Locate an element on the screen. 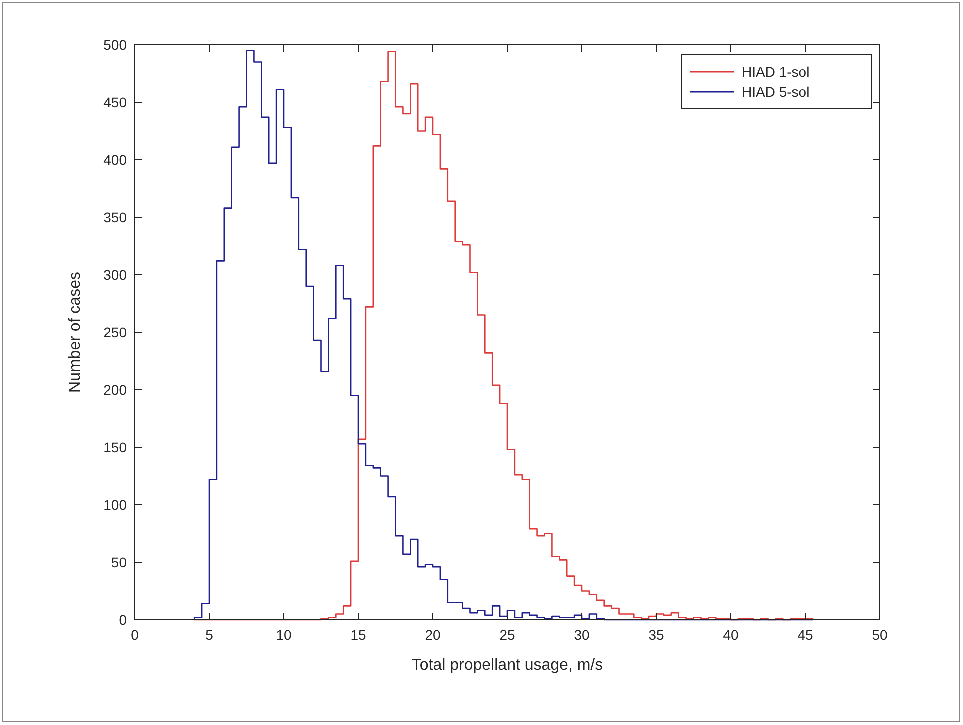 This screenshot has width=963, height=725. legend-label: HIAD 5-sol is located at coordinates (776, 92).